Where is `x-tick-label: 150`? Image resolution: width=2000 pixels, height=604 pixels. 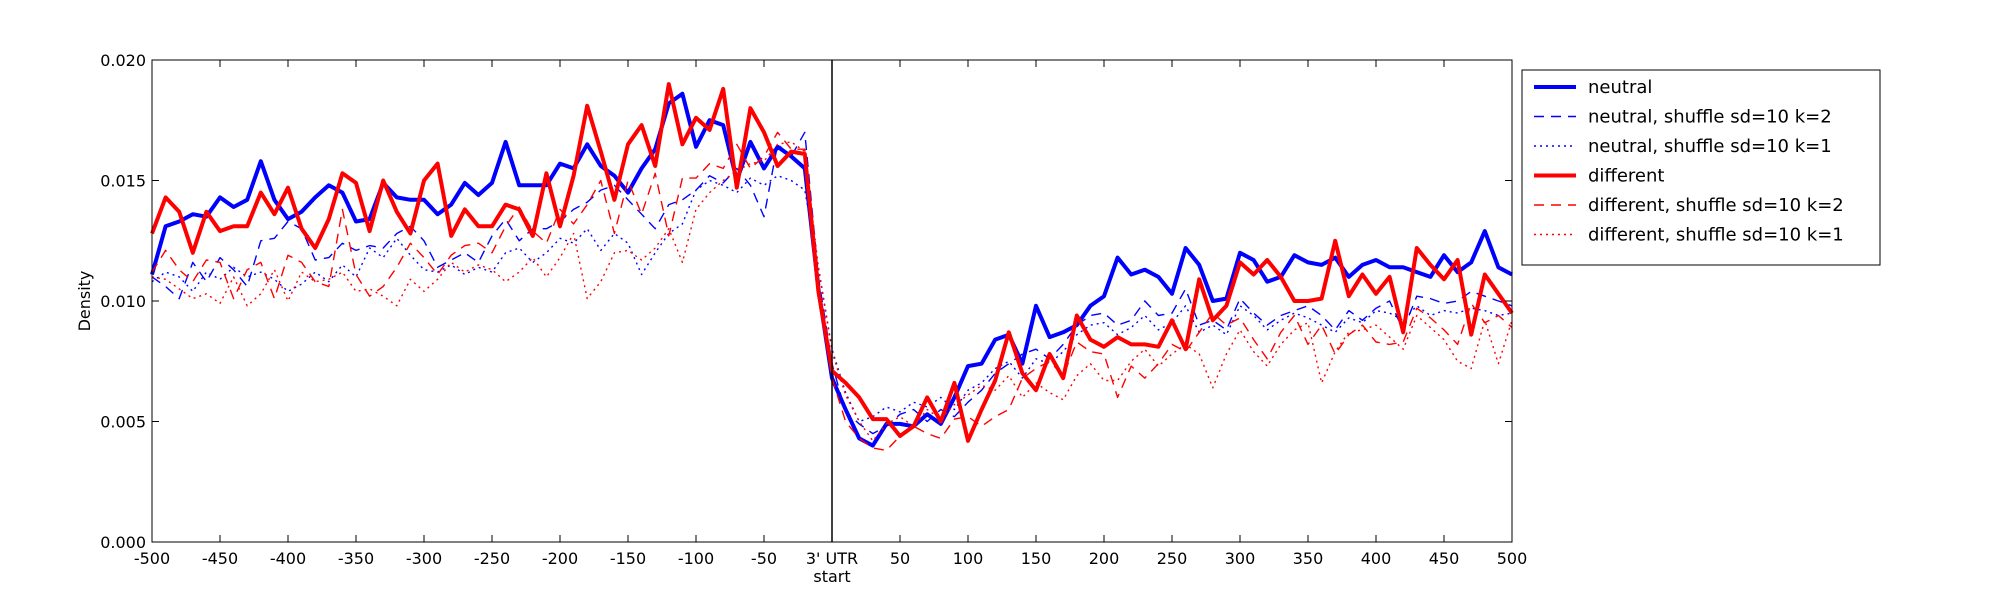
x-tick-label: 150 is located at coordinates (1036, 558).